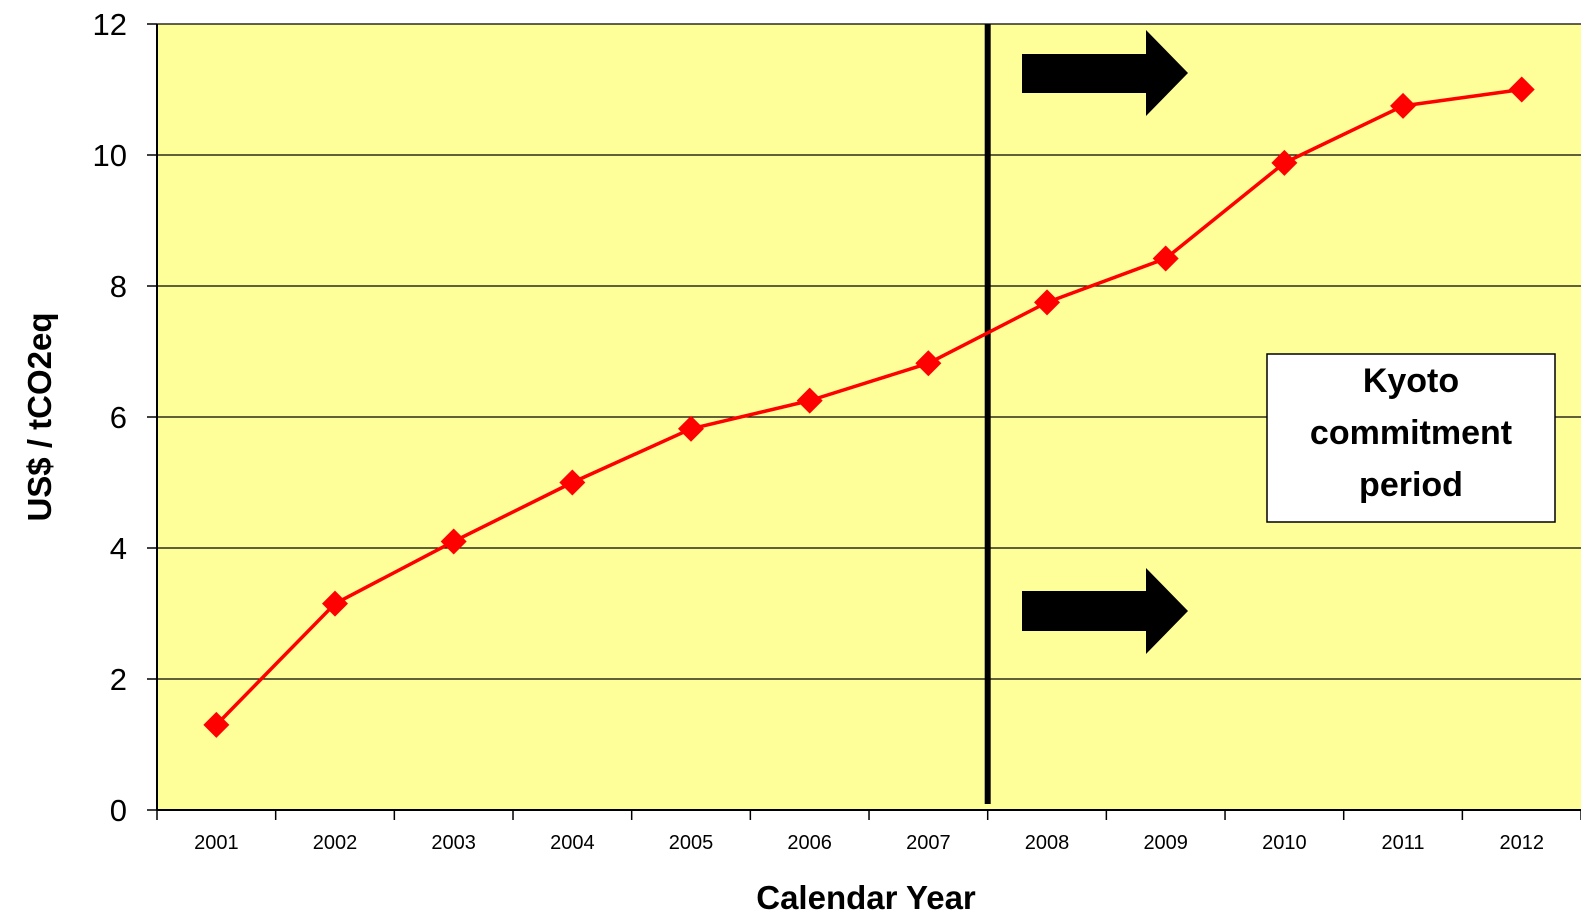 This screenshot has height=922, width=1581. I want to click on kyoto-label-line-3: period, so click(1411, 485).